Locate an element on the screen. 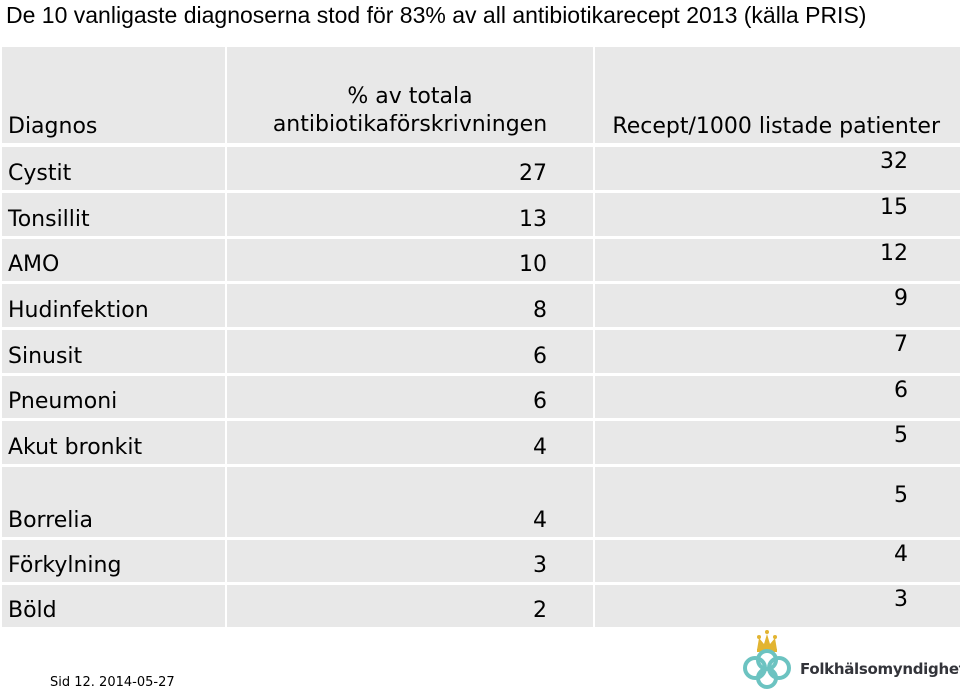  cell-recept: 7 is located at coordinates (777, 351).